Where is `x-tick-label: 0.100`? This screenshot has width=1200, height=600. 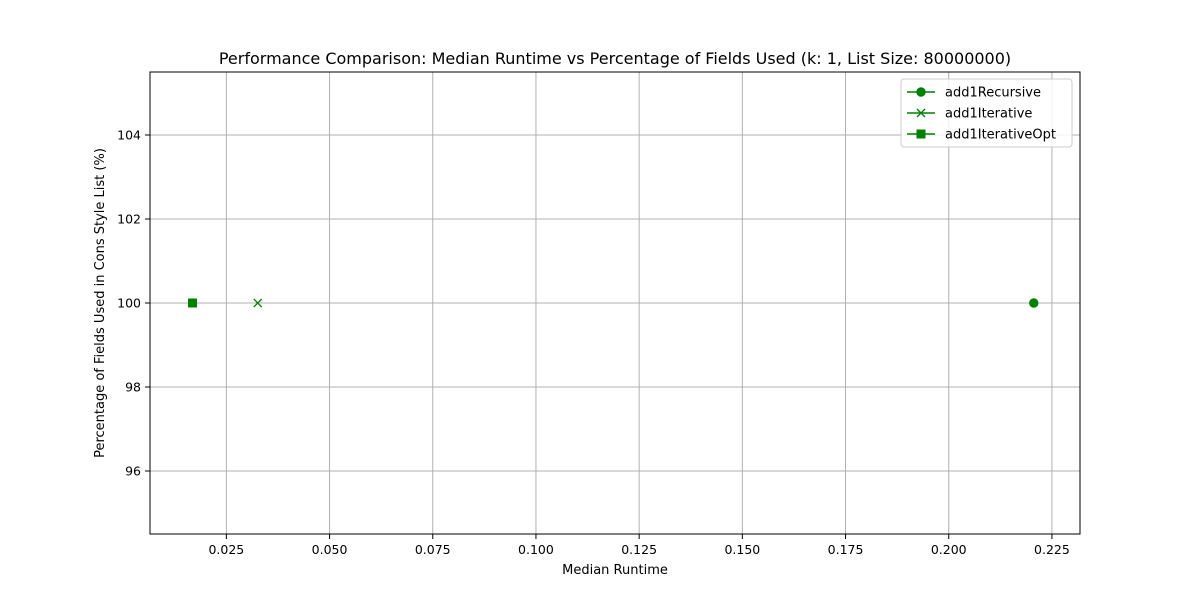 x-tick-label: 0.100 is located at coordinates (536, 549).